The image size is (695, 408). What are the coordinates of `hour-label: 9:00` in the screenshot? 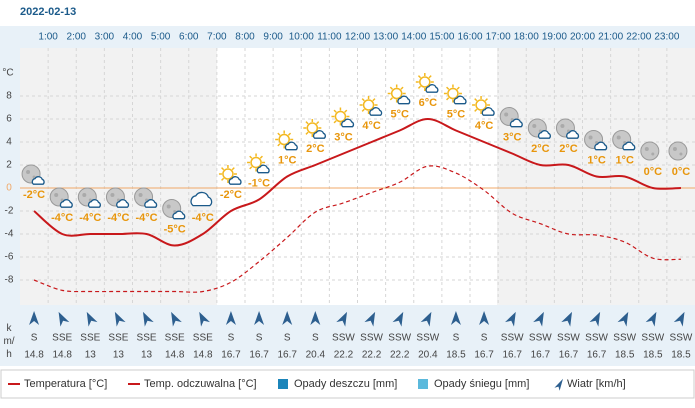 It's located at (273, 37).